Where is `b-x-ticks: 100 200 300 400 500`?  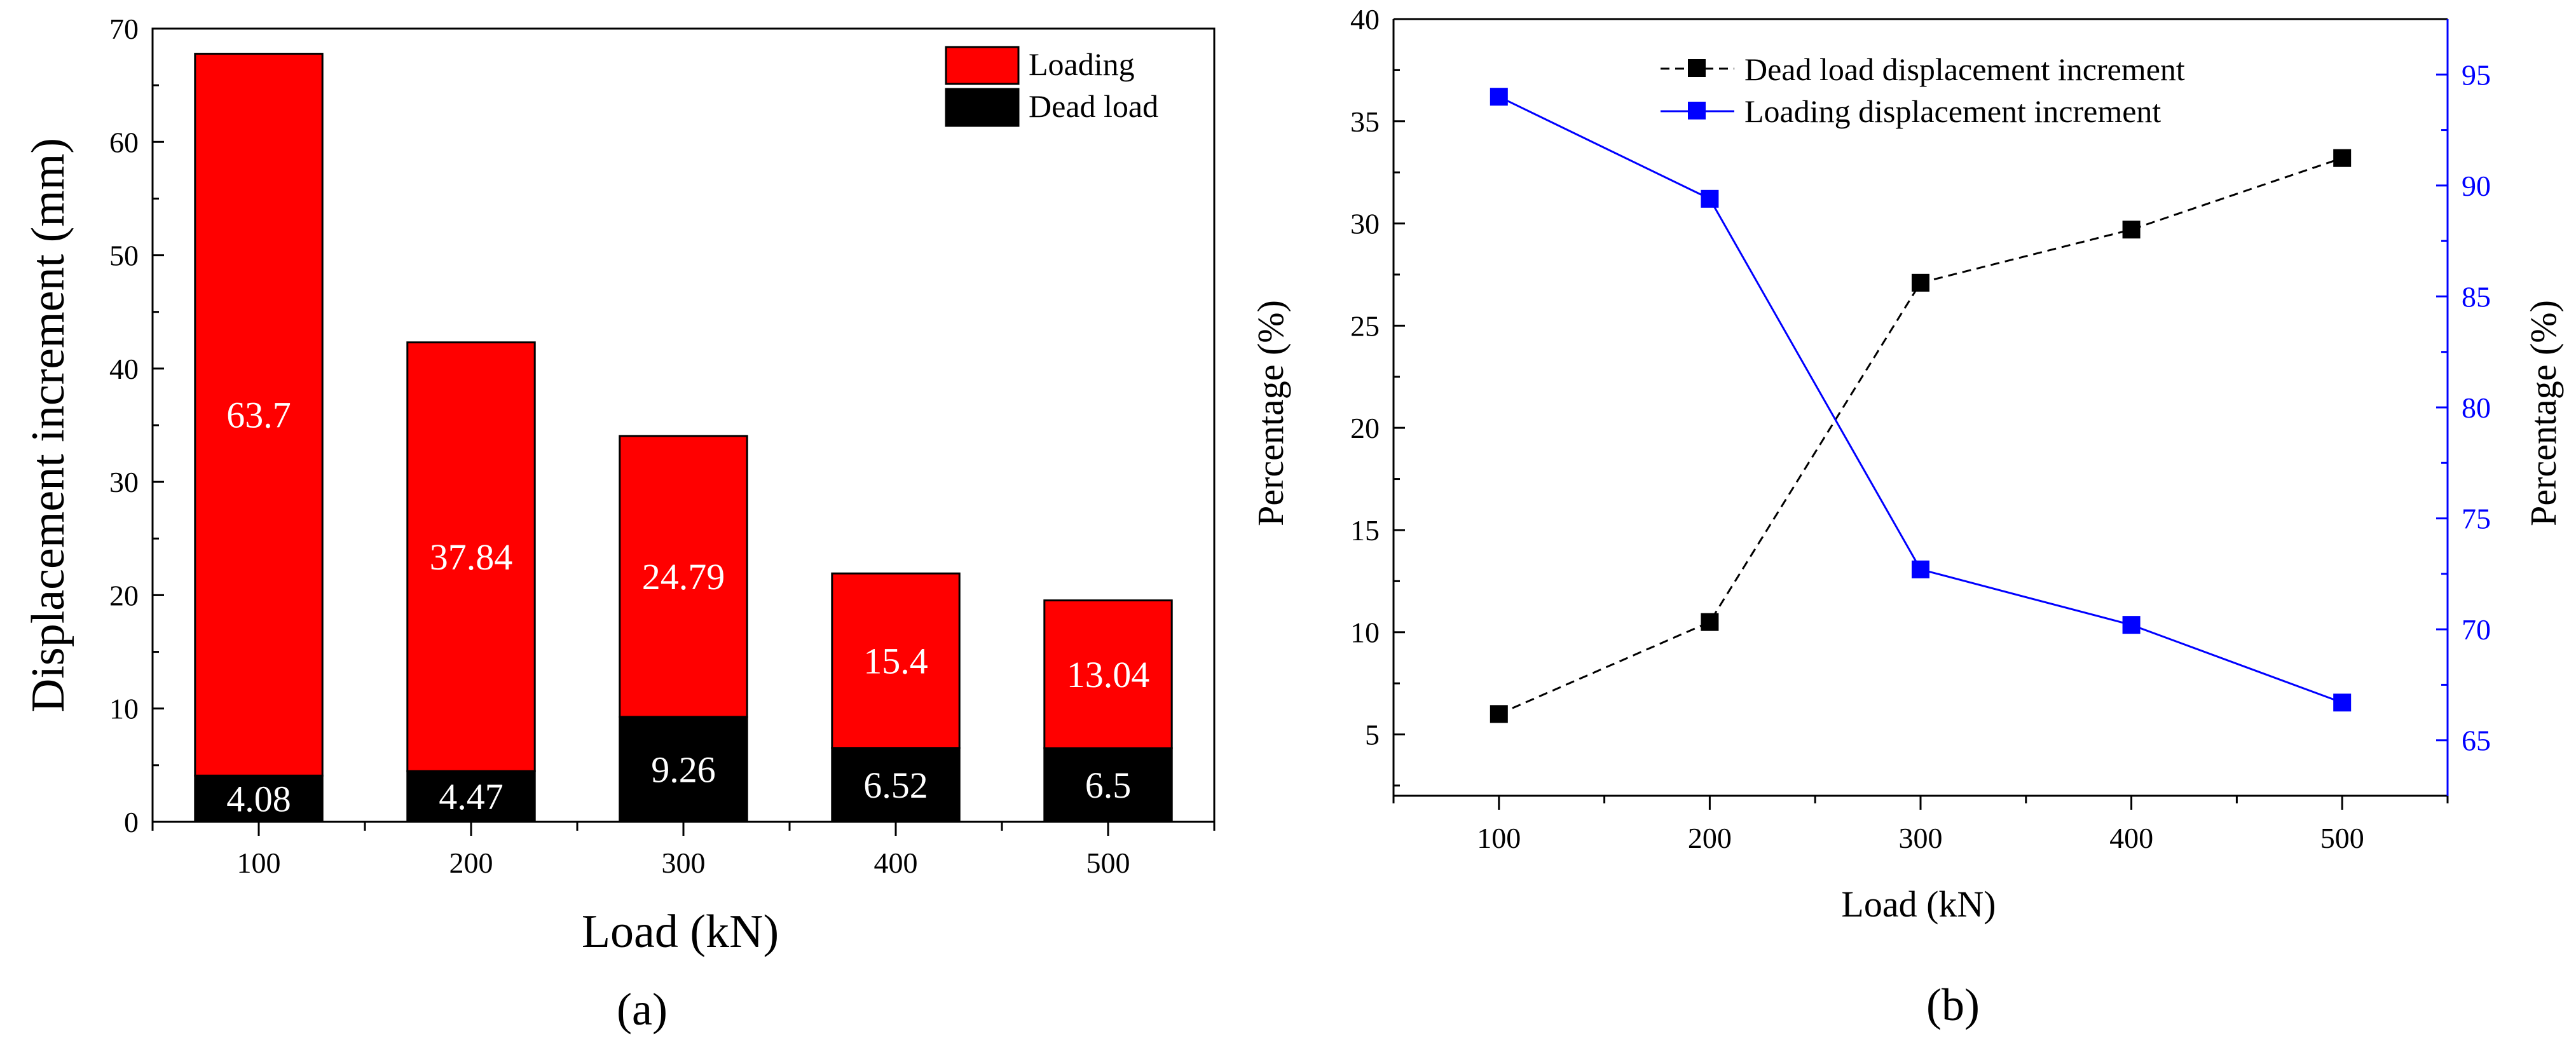 b-x-ticks: 100 200 300 400 500 is located at coordinates (1920, 825).